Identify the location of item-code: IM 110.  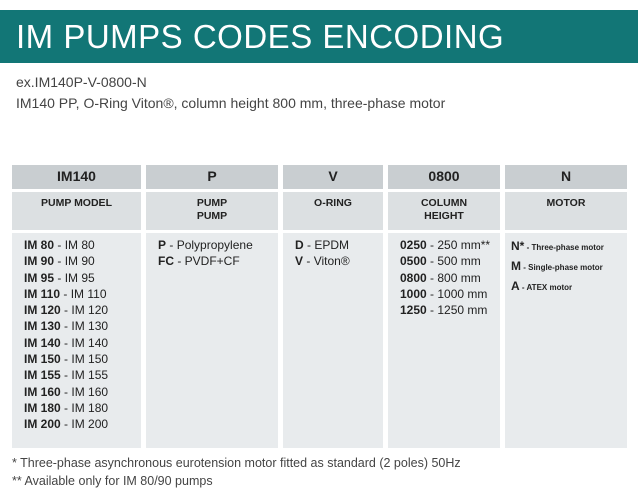
(42, 293).